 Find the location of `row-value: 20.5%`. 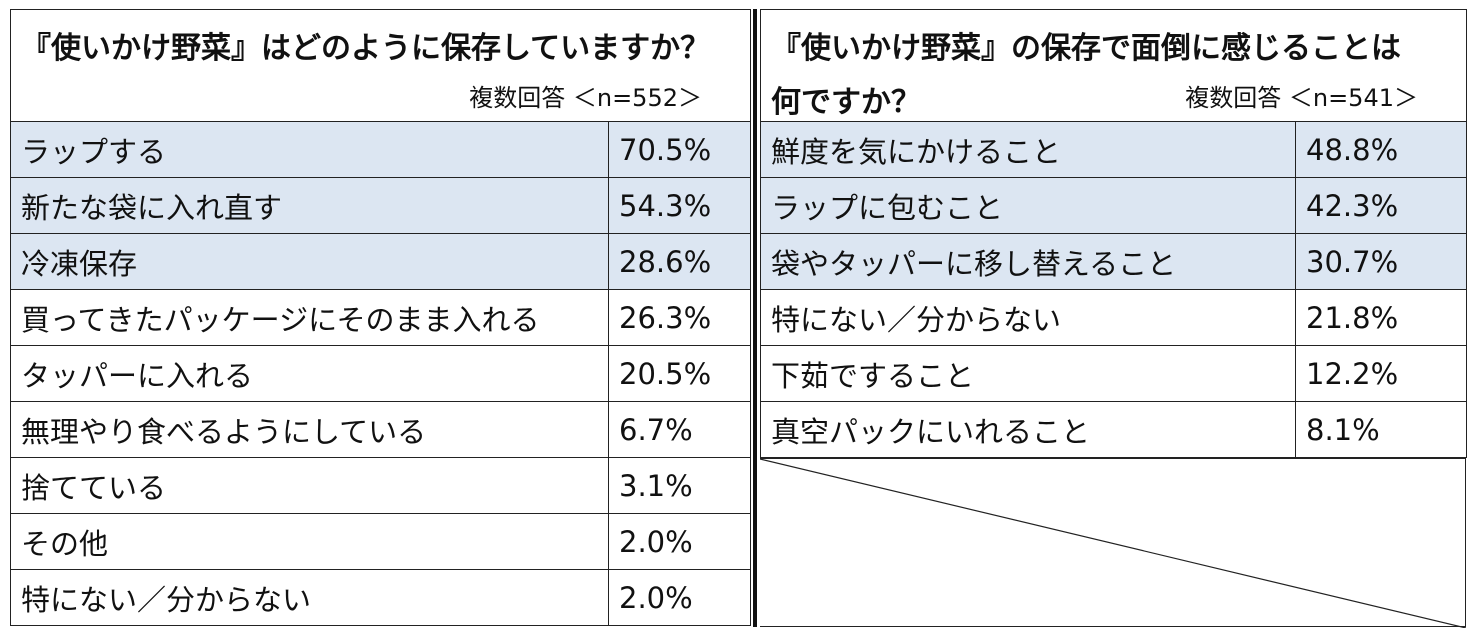

row-value: 20.5% is located at coordinates (679, 373).